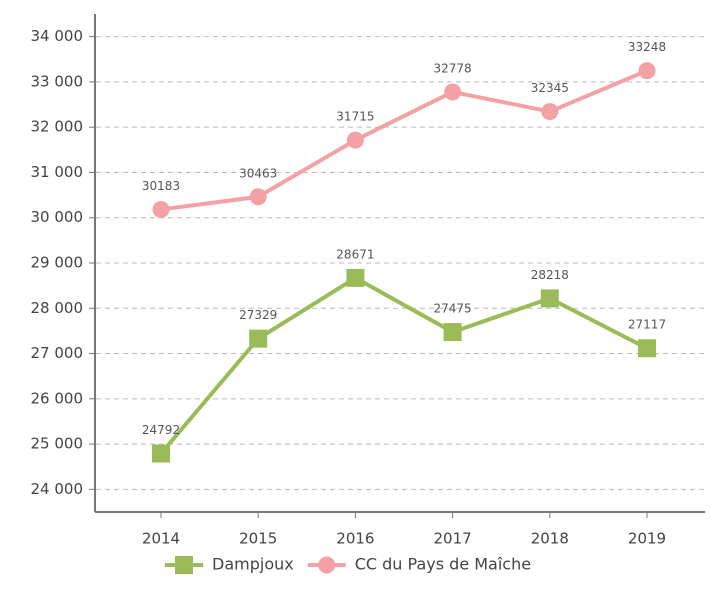 This screenshot has width=711, height=602. I want to click on data-label: 27117, so click(647, 325).